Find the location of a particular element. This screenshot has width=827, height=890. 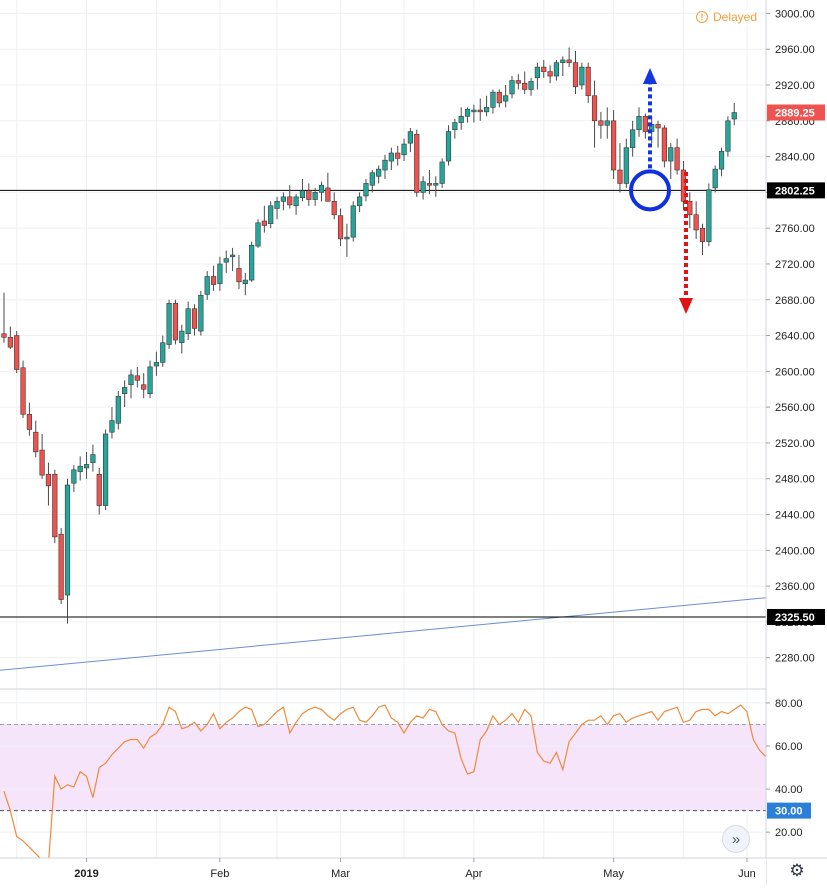

price-tick-label: 2600.00 is located at coordinates (795, 372).